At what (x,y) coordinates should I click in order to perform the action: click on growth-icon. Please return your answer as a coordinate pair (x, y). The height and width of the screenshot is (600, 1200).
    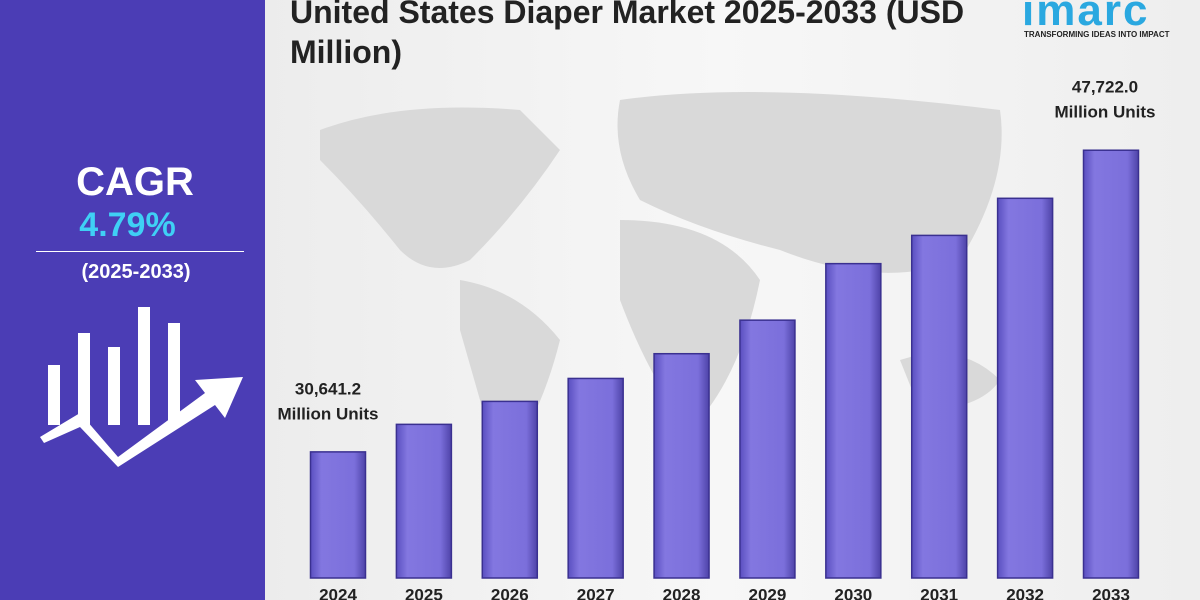
    Looking at the image, I should click on (141, 387).